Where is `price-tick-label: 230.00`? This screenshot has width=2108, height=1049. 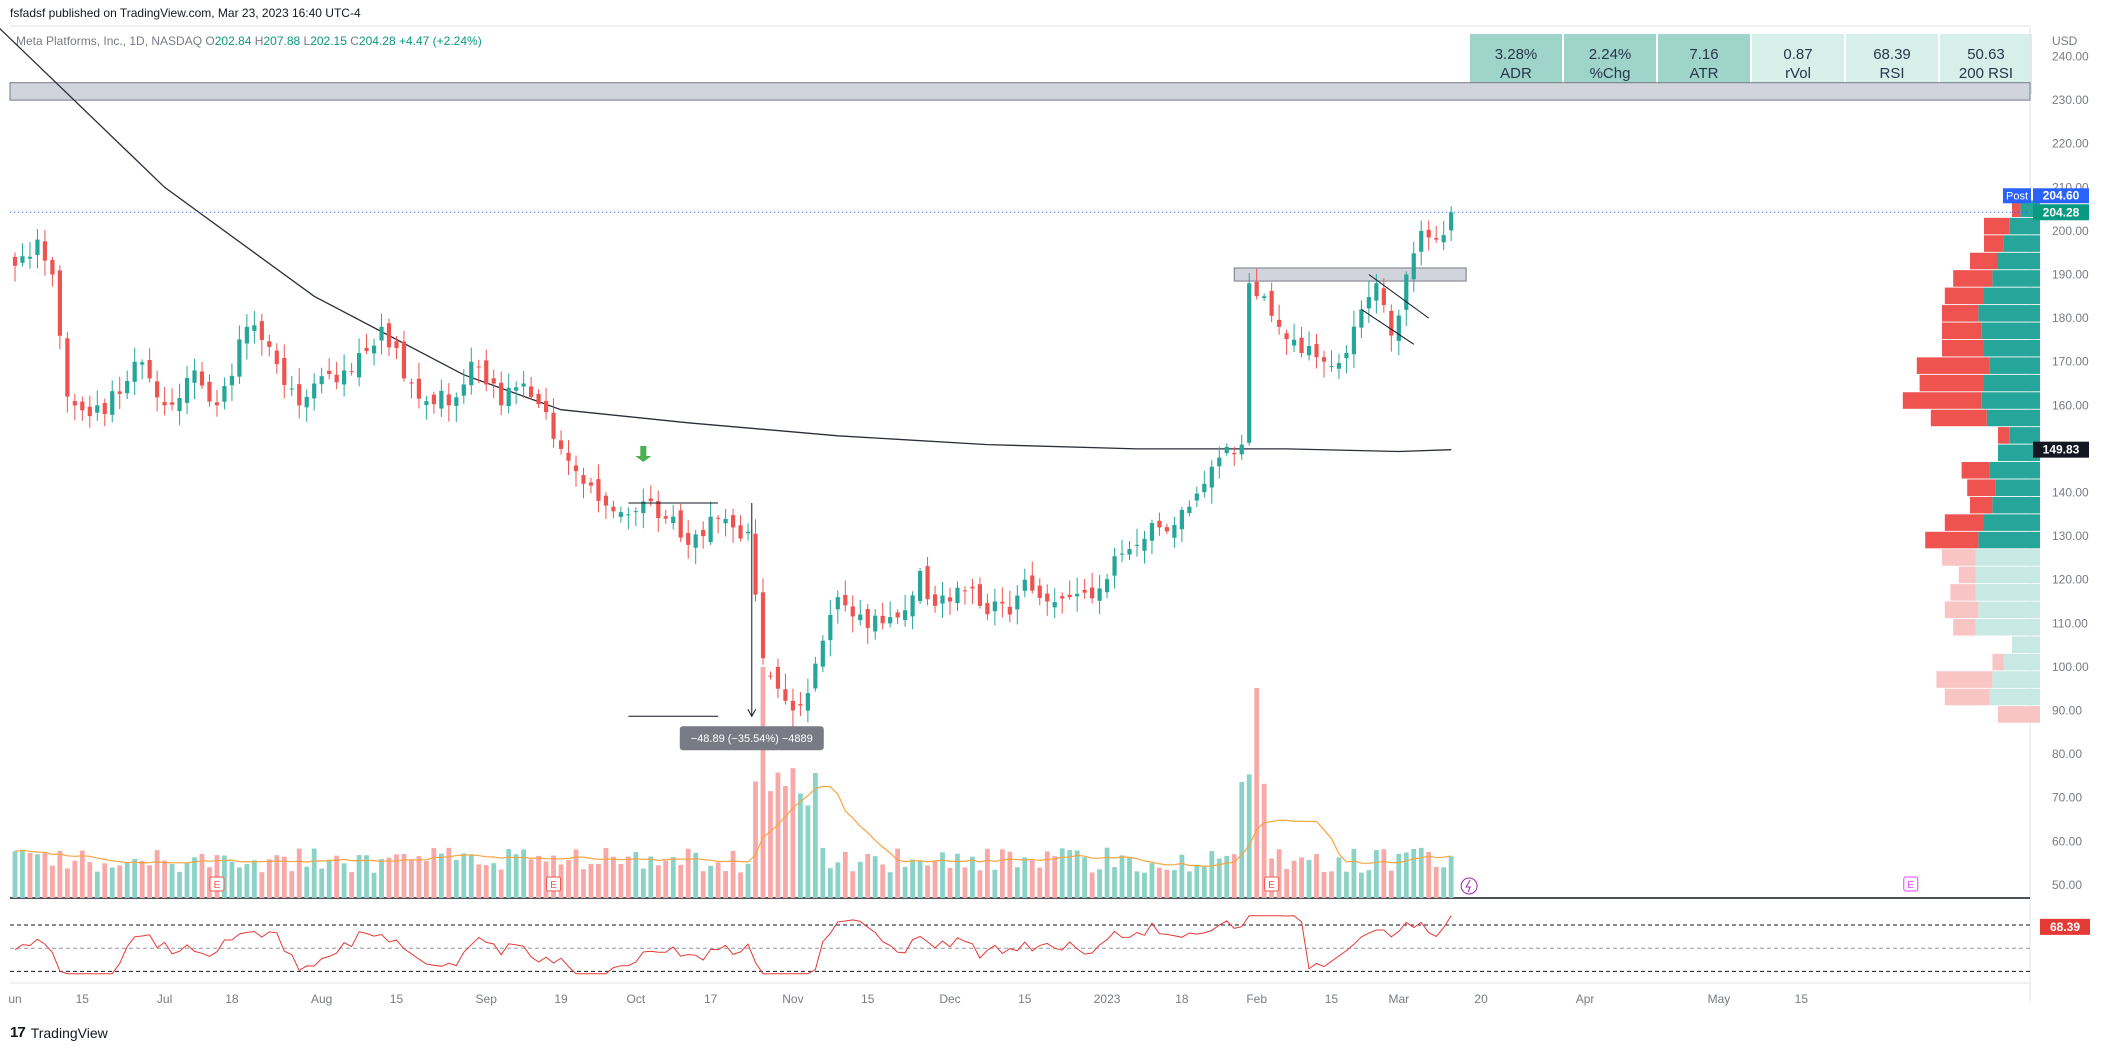
price-tick-label: 230.00 is located at coordinates (2070, 100).